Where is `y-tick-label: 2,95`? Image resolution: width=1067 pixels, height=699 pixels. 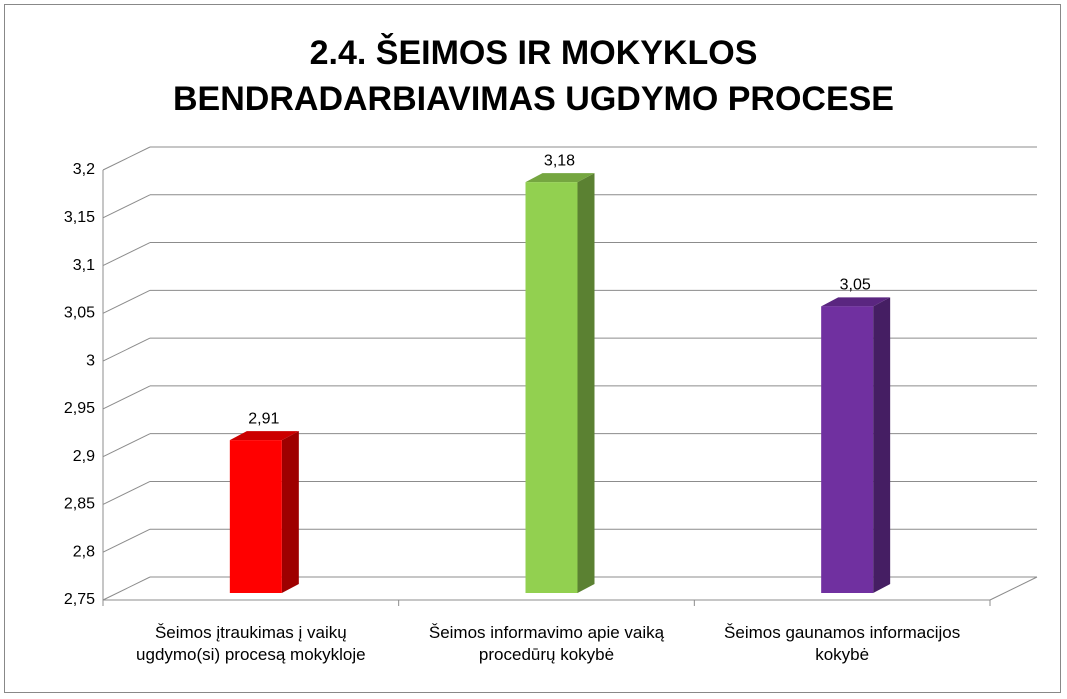 y-tick-label: 2,95 is located at coordinates (79, 408).